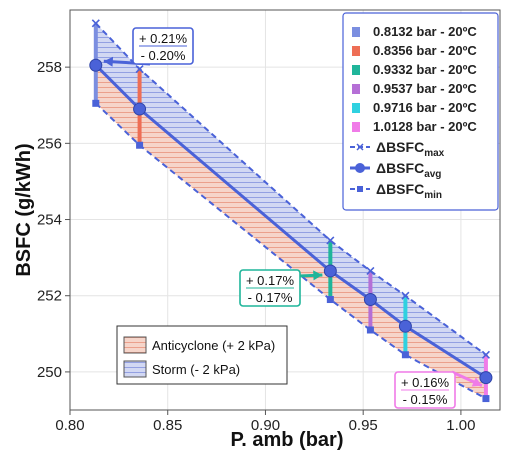  I want to click on legend-line-entry: ΔBSFCmax, so click(397, 149).